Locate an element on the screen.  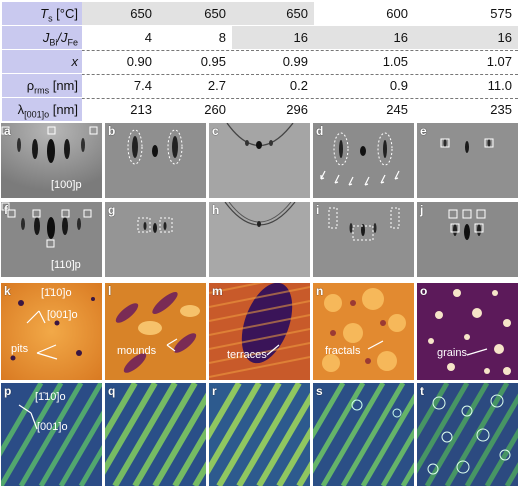
panel-label: j is located at coordinates (422, 210).